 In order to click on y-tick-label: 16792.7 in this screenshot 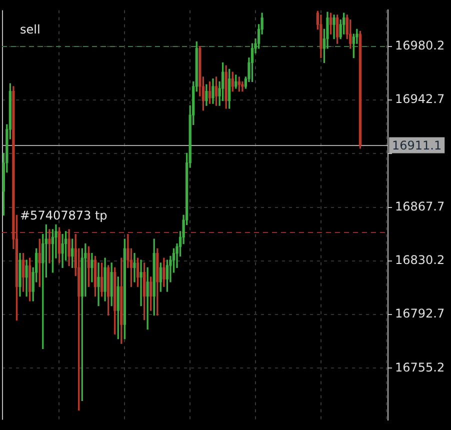, I will do `click(420, 313)`.